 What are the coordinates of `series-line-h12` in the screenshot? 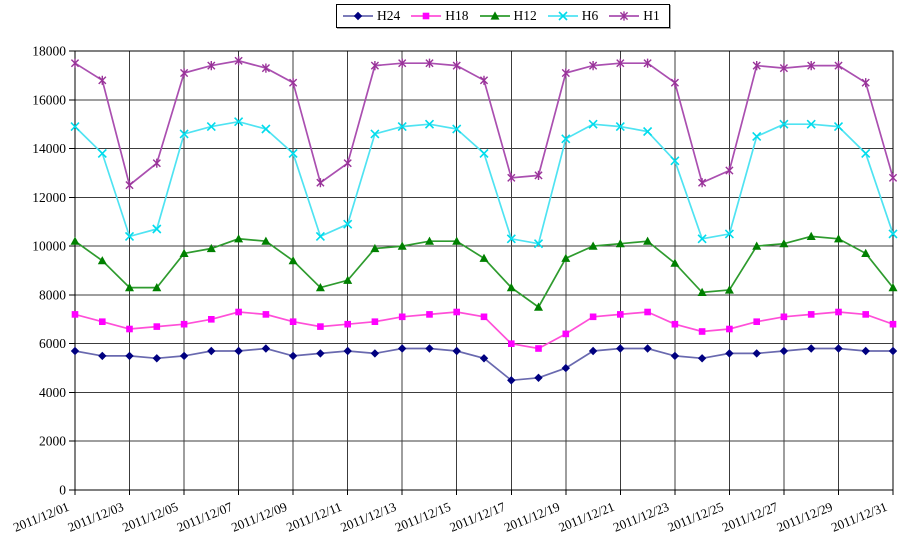 It's located at (484, 272).